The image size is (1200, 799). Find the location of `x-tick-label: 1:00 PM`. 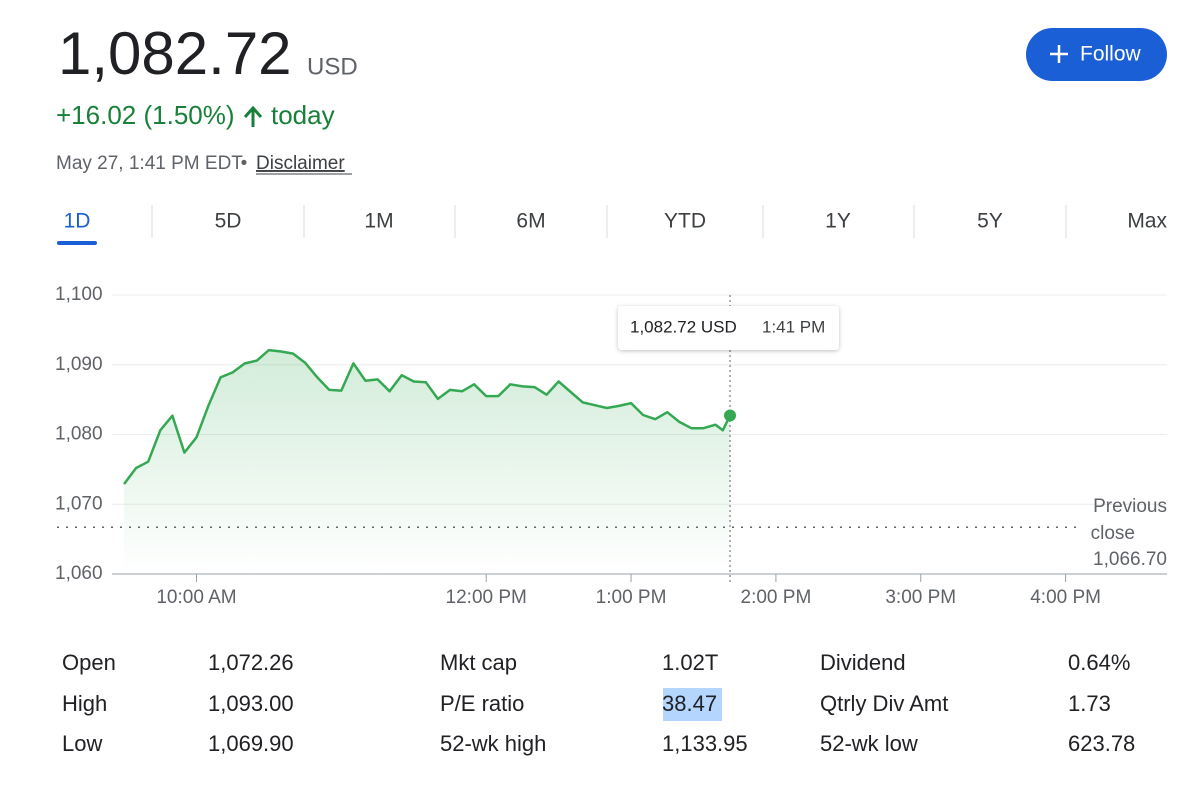

x-tick-label: 1:00 PM is located at coordinates (631, 597).